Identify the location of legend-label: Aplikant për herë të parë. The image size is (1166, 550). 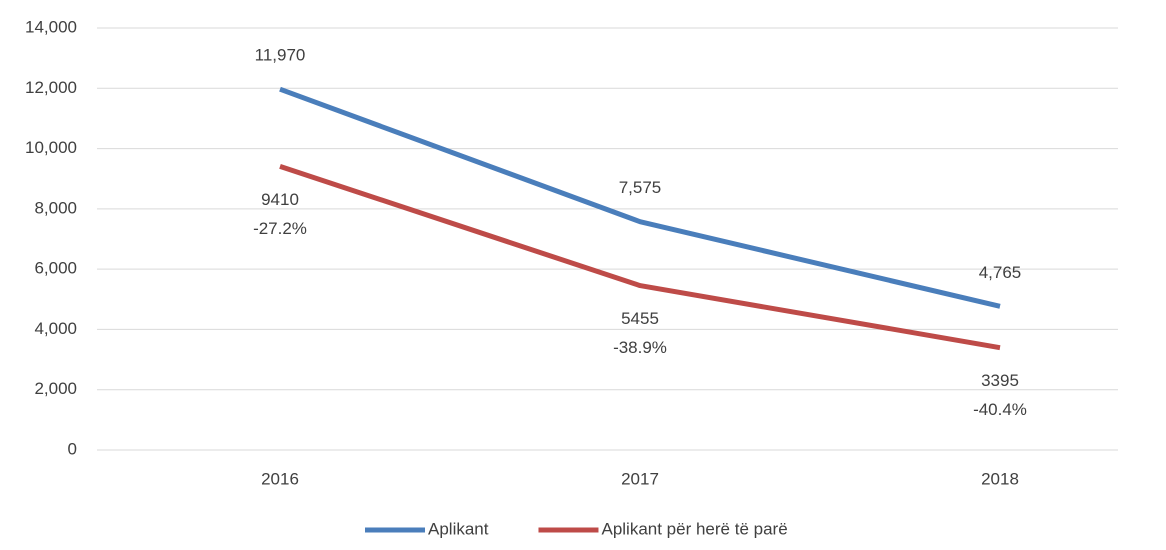
(694, 528).